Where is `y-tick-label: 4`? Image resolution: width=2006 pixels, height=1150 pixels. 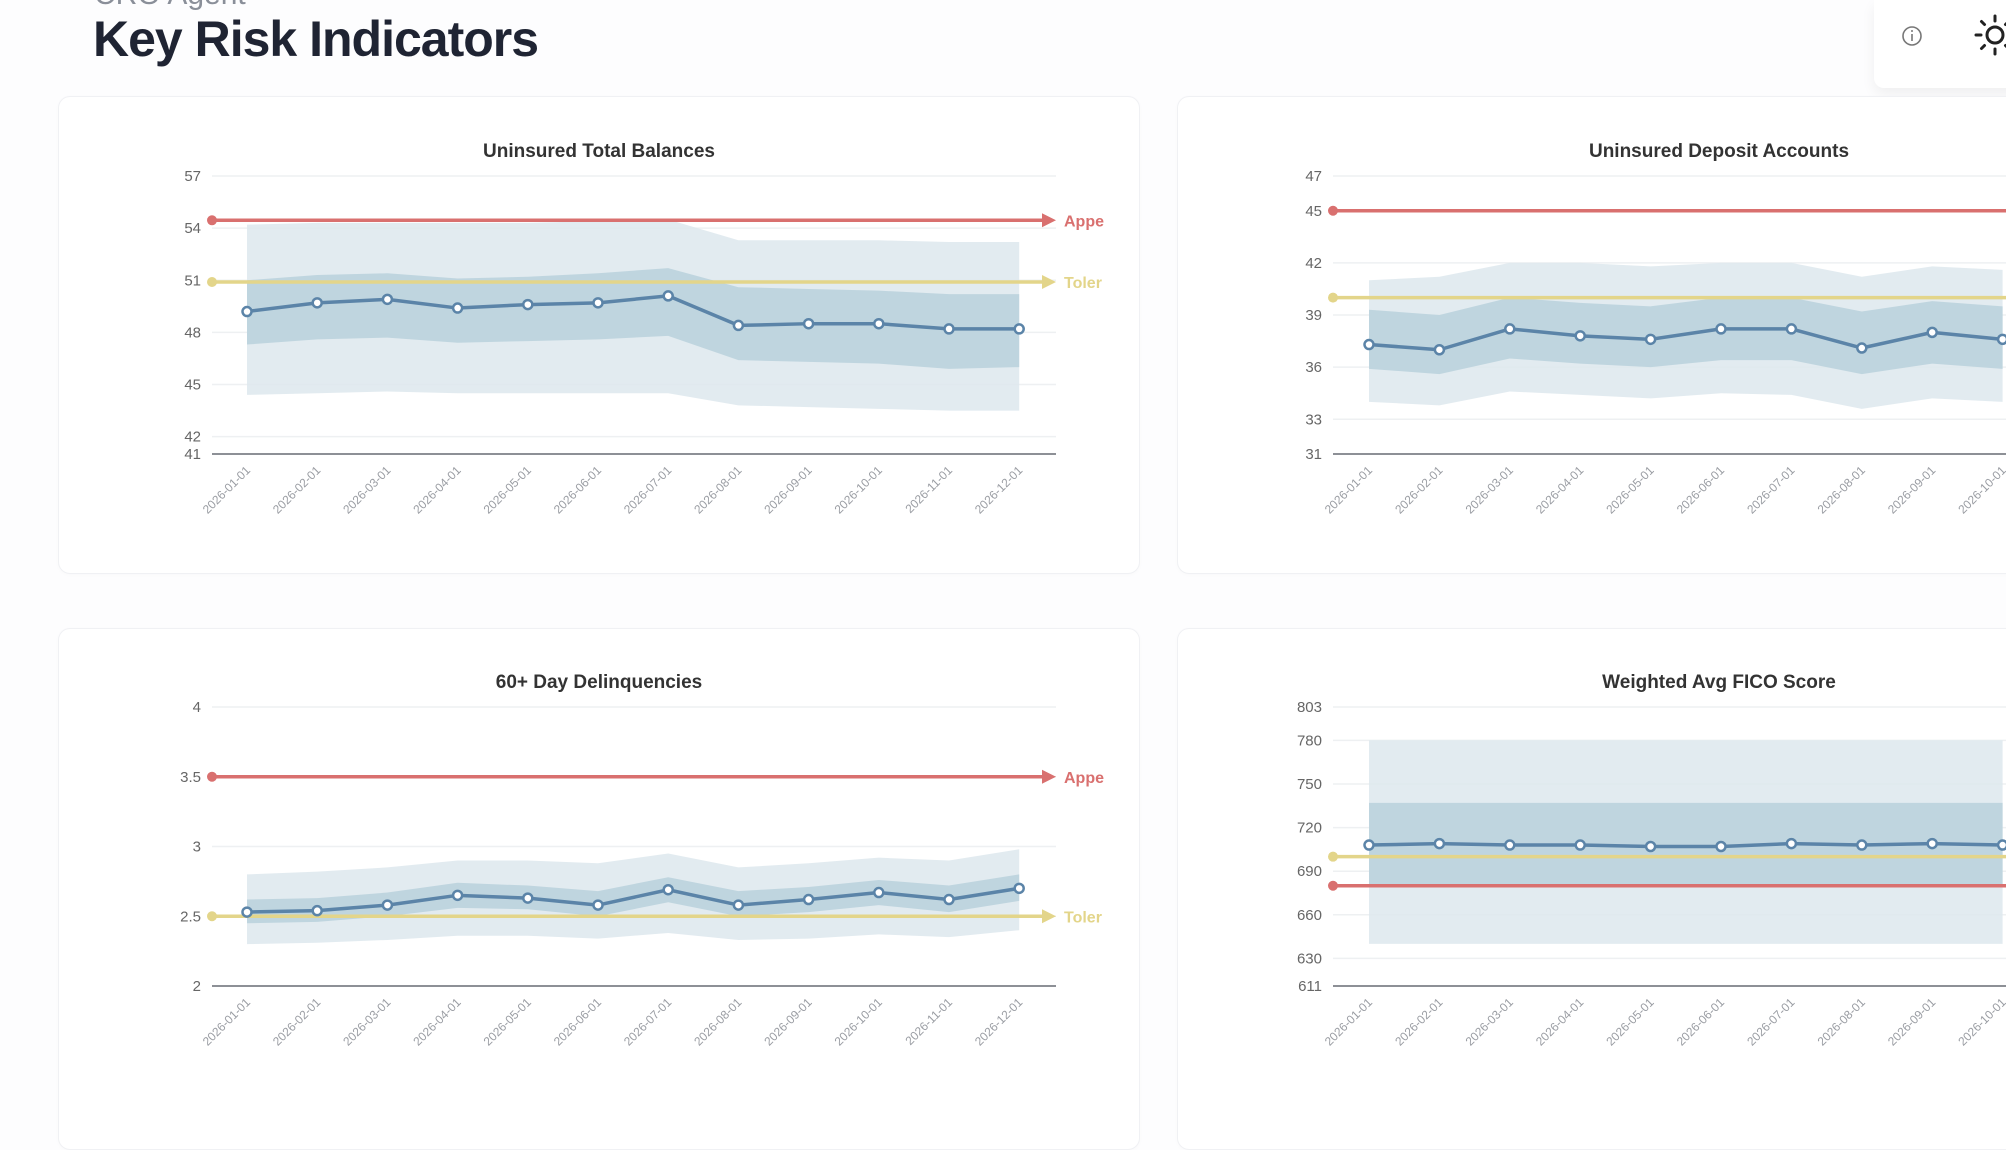
y-tick-label: 4 is located at coordinates (197, 707).